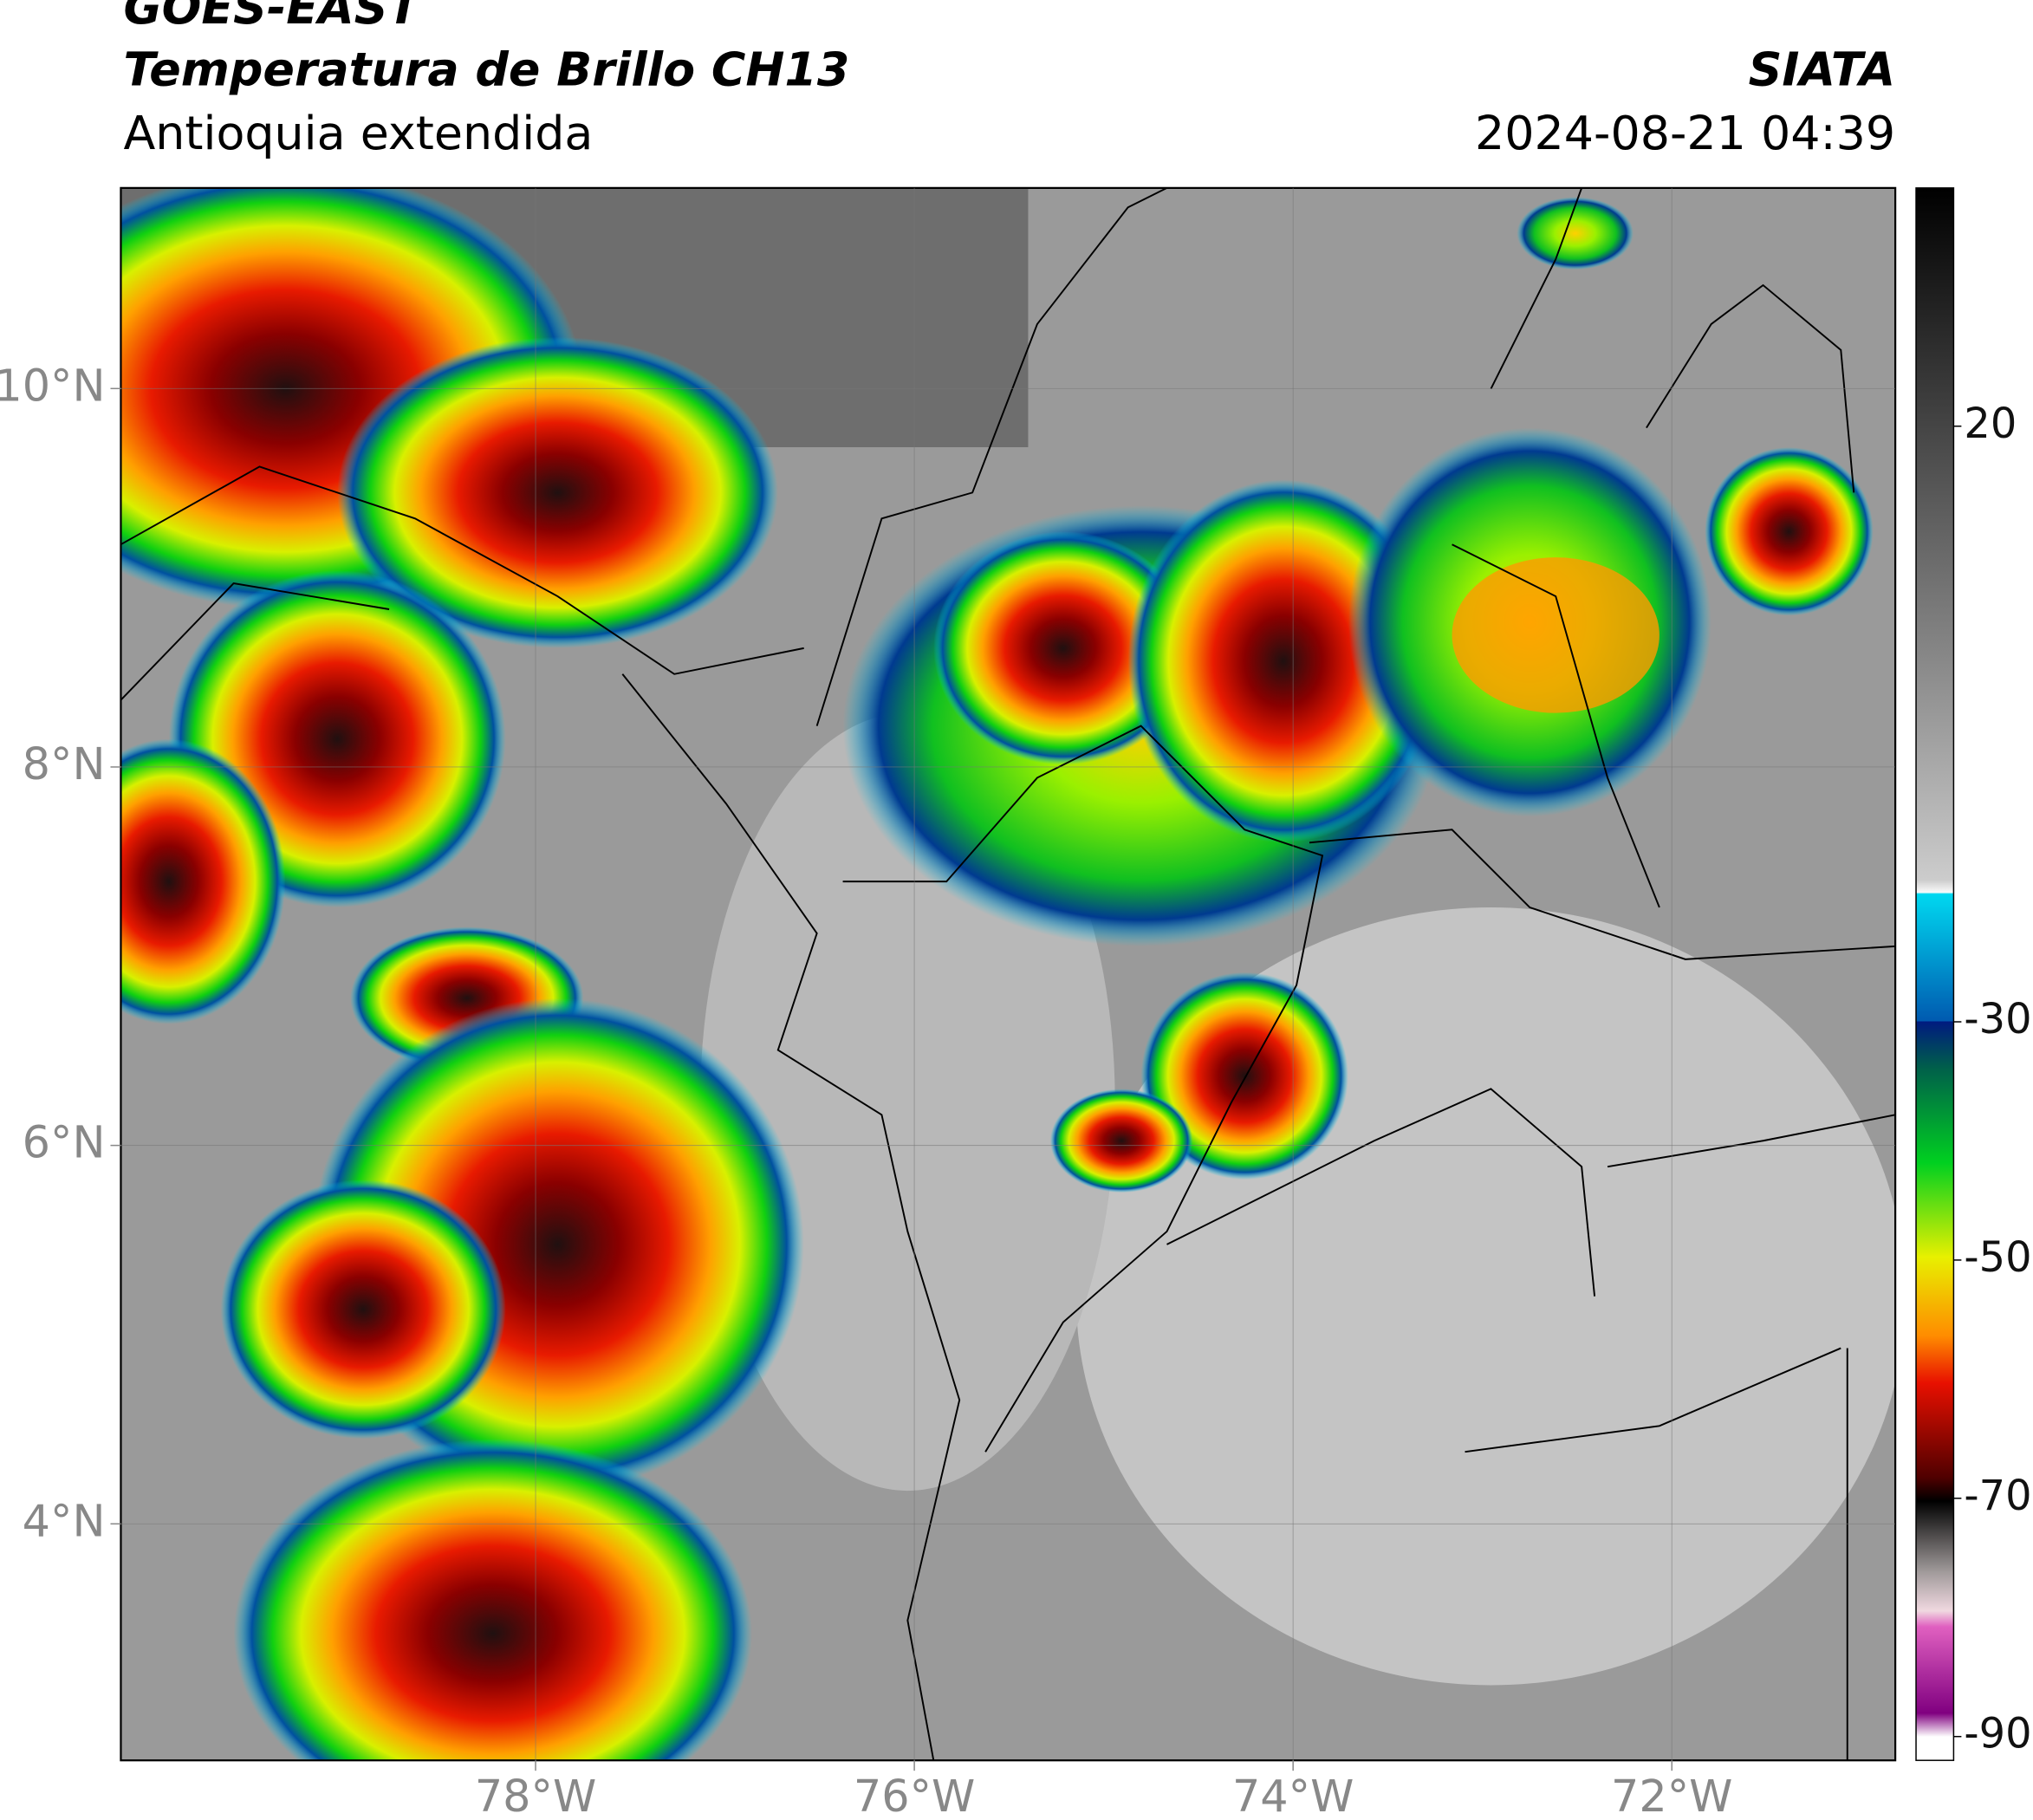 This screenshot has height=1820, width=2033. Describe the element at coordinates (486, 69) in the screenshot. I see `product: Temperatura de Brillo CH13` at that location.